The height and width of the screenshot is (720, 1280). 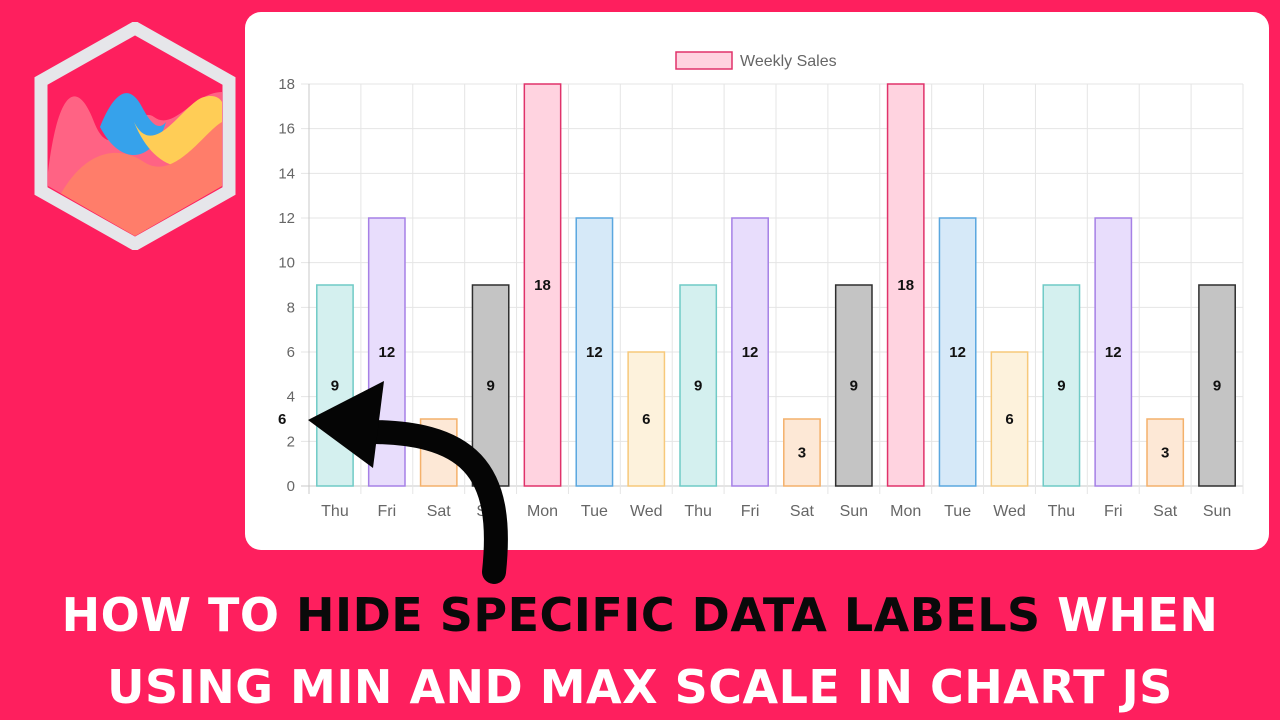 What do you see at coordinates (640, 687) in the screenshot?
I see `headline-line-2: USING MIN AND MAX SCALE IN CHART JS` at bounding box center [640, 687].